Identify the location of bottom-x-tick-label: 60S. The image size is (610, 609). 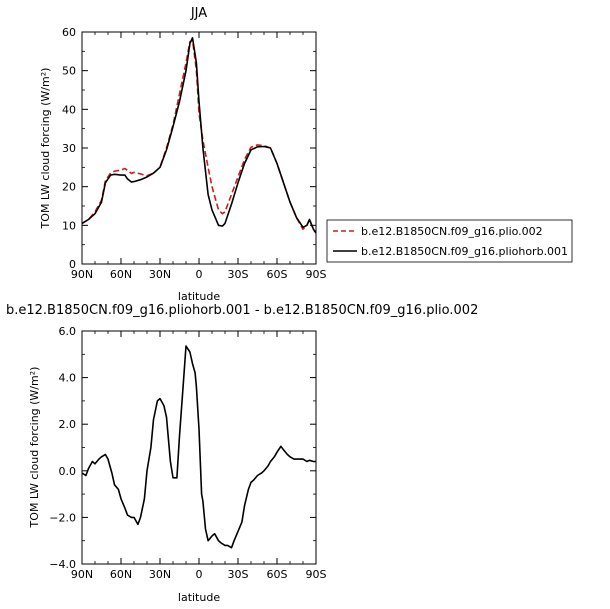
(277, 574).